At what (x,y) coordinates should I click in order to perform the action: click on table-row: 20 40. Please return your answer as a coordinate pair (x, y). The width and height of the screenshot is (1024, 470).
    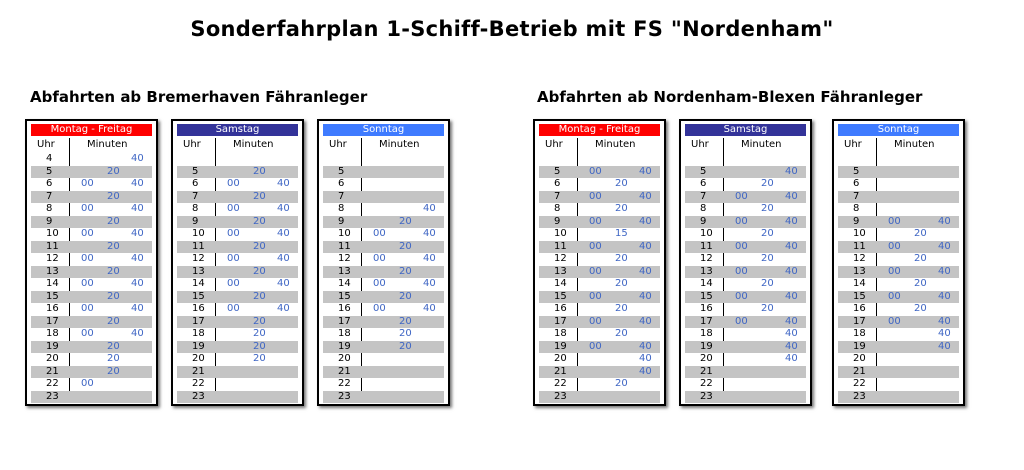
    Looking at the image, I should click on (745, 359).